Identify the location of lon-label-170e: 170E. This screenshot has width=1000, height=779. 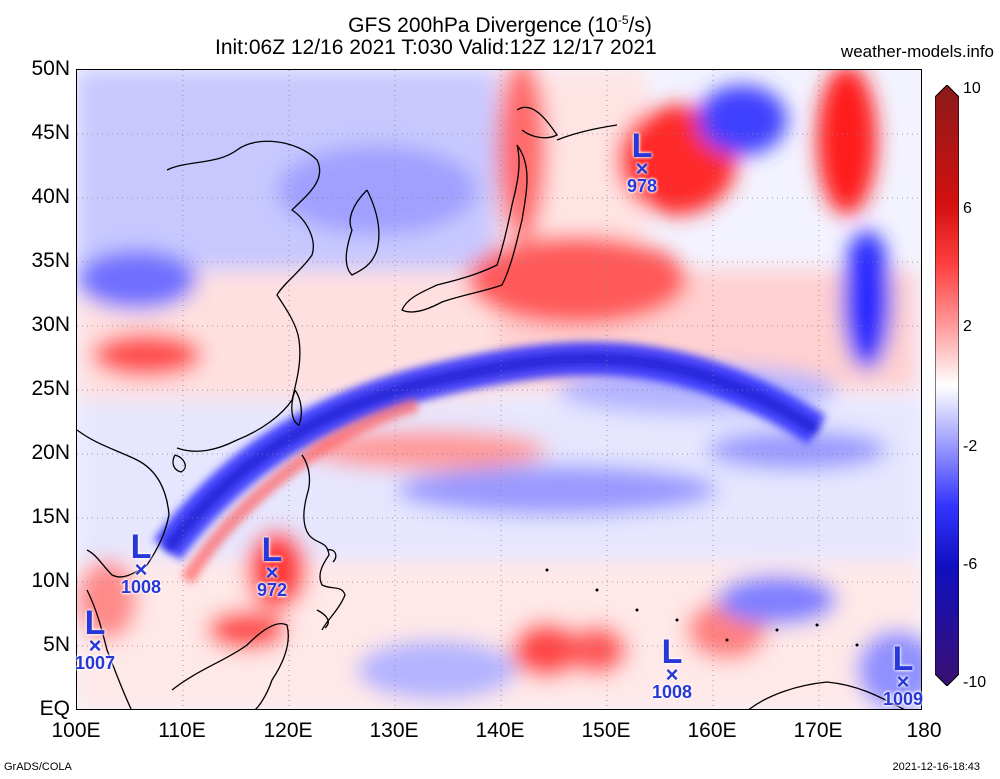
(818, 730).